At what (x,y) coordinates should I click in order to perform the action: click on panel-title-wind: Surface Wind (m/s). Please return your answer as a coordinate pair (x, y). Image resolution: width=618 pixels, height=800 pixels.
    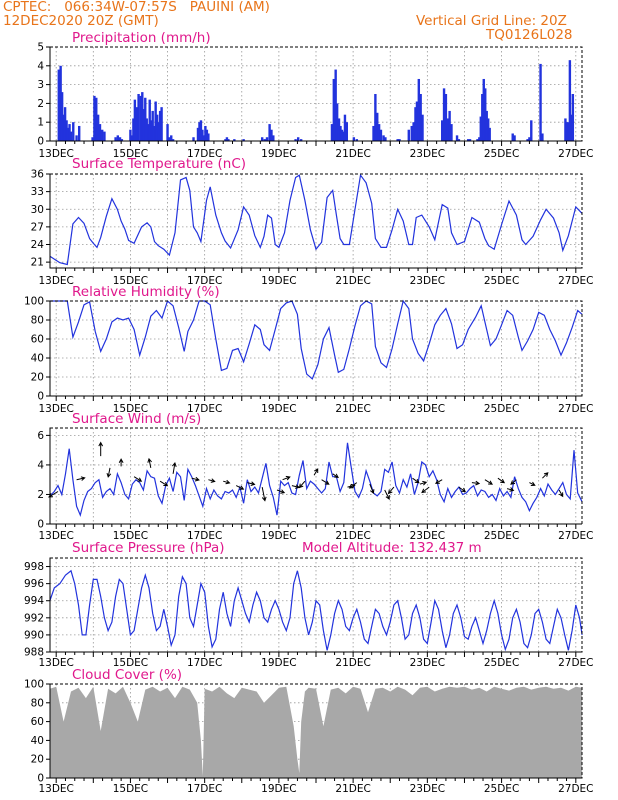
    Looking at the image, I should click on (136, 419).